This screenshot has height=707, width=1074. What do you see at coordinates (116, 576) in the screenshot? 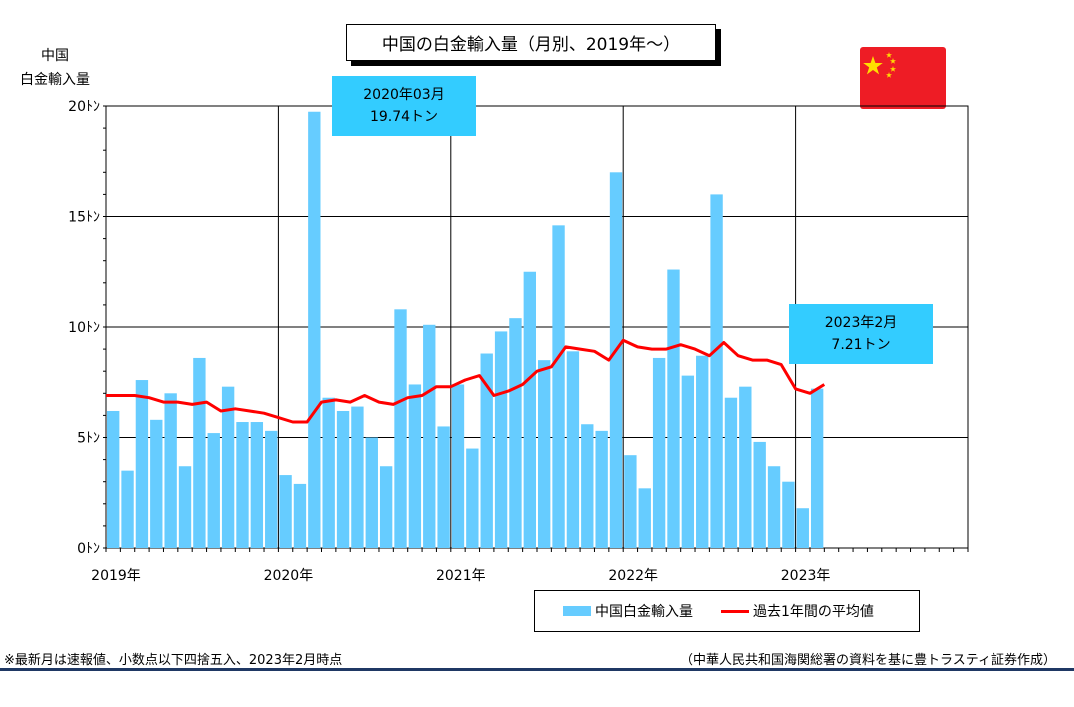
I see `x-tick-label: 2019年` at bounding box center [116, 576].